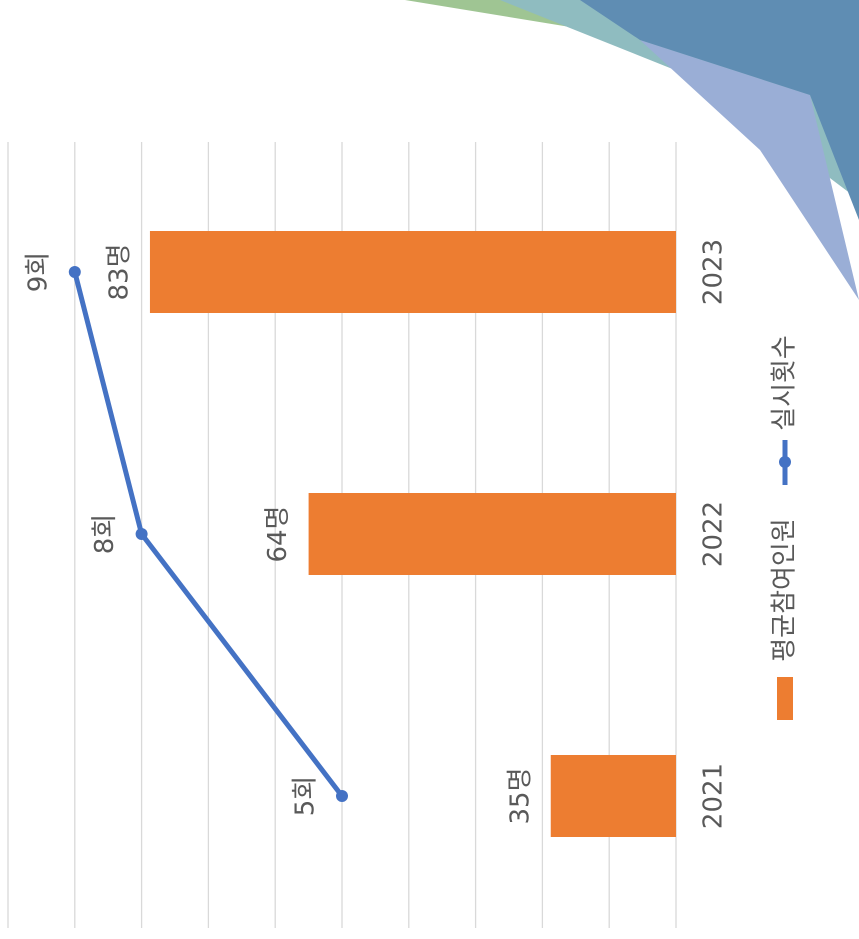 This screenshot has height=939, width=859. What do you see at coordinates (785, 698) in the screenshot?
I see `legend-swatch` at bounding box center [785, 698].